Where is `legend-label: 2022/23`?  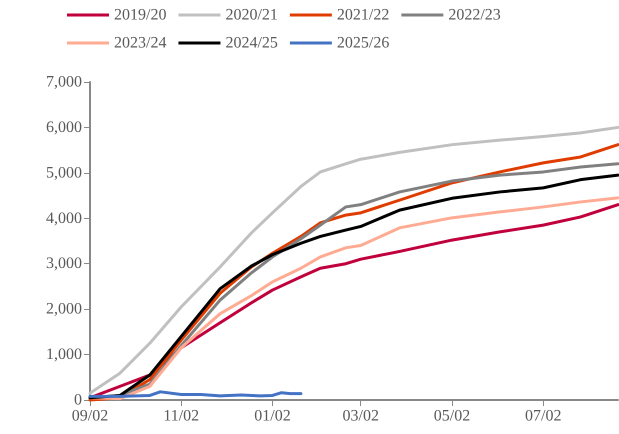
legend-label: 2022/23 is located at coordinates (474, 15).